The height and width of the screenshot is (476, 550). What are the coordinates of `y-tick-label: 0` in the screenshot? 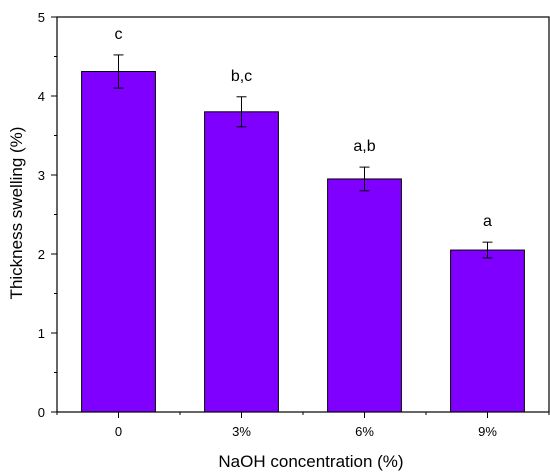 It's located at (41, 412).